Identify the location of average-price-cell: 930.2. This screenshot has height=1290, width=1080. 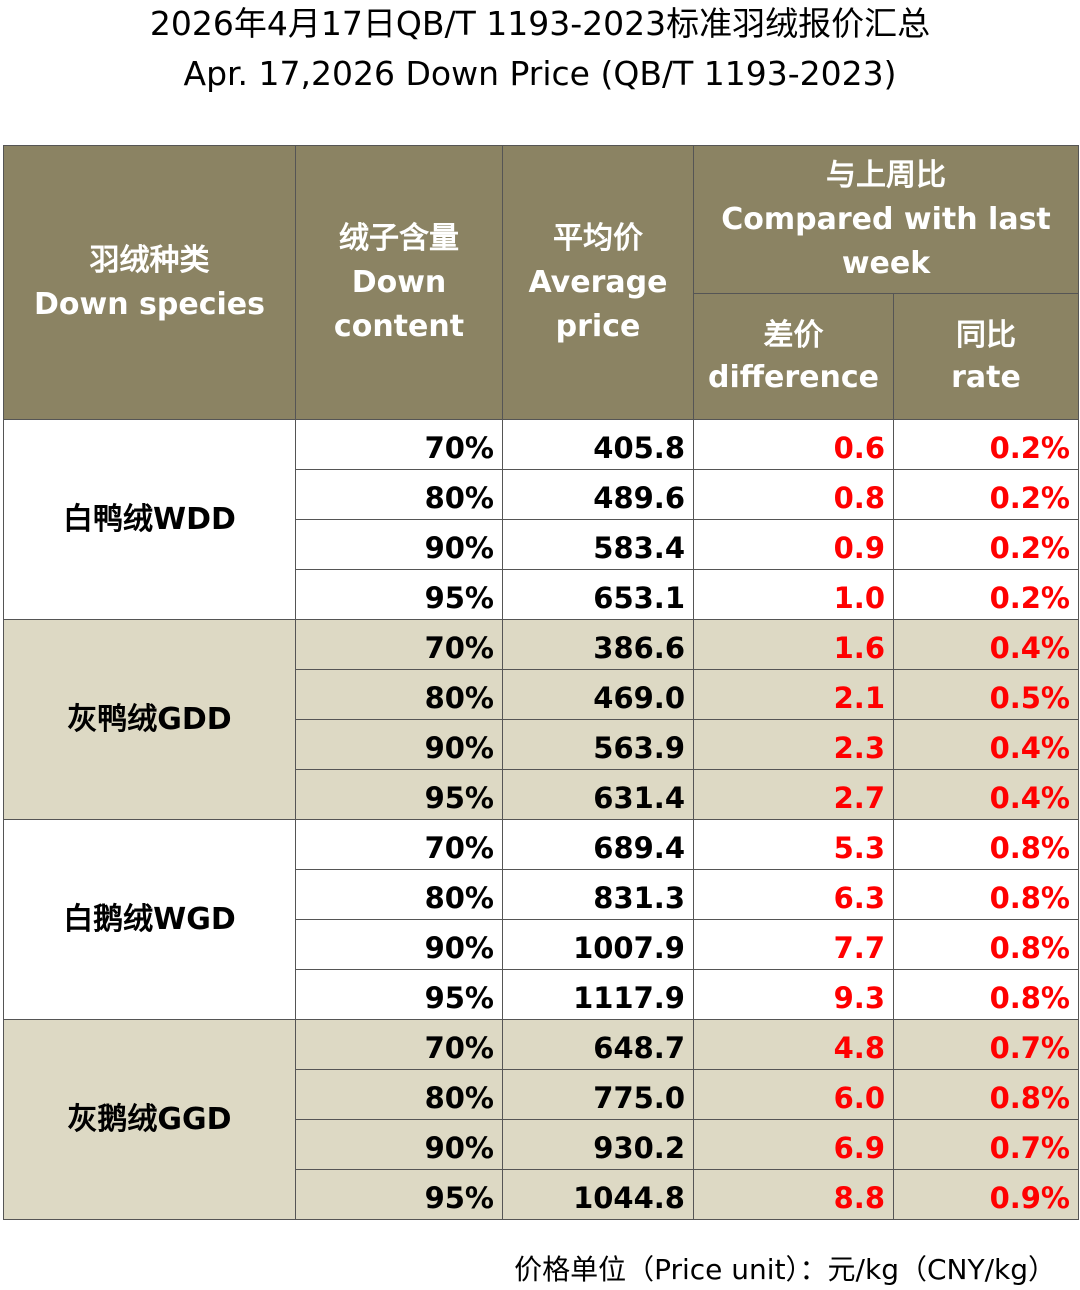
(598, 1144).